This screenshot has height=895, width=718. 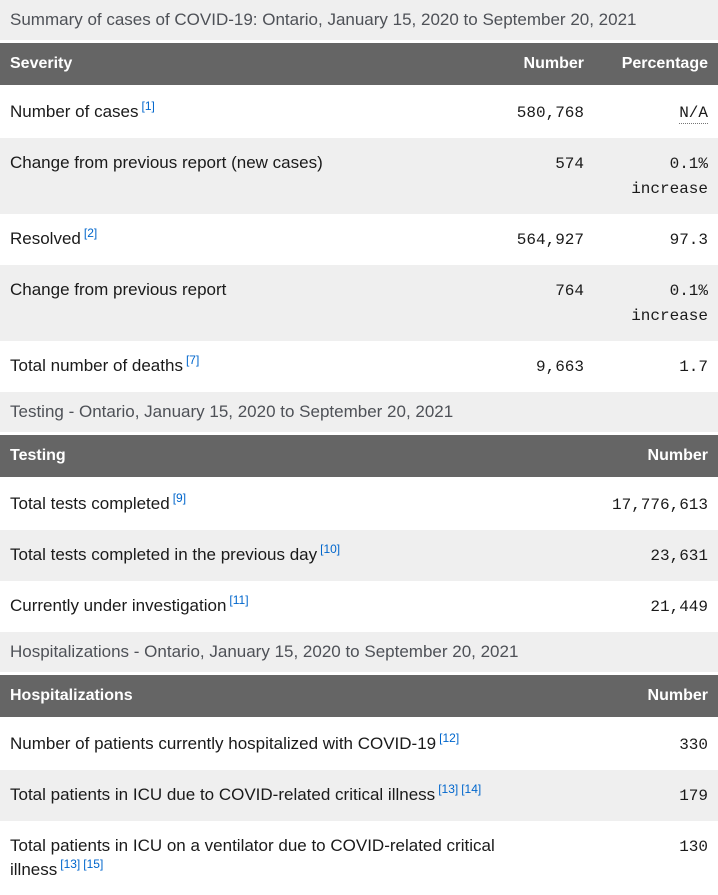 I want to click on row-number-cell: 179, so click(x=648, y=795).